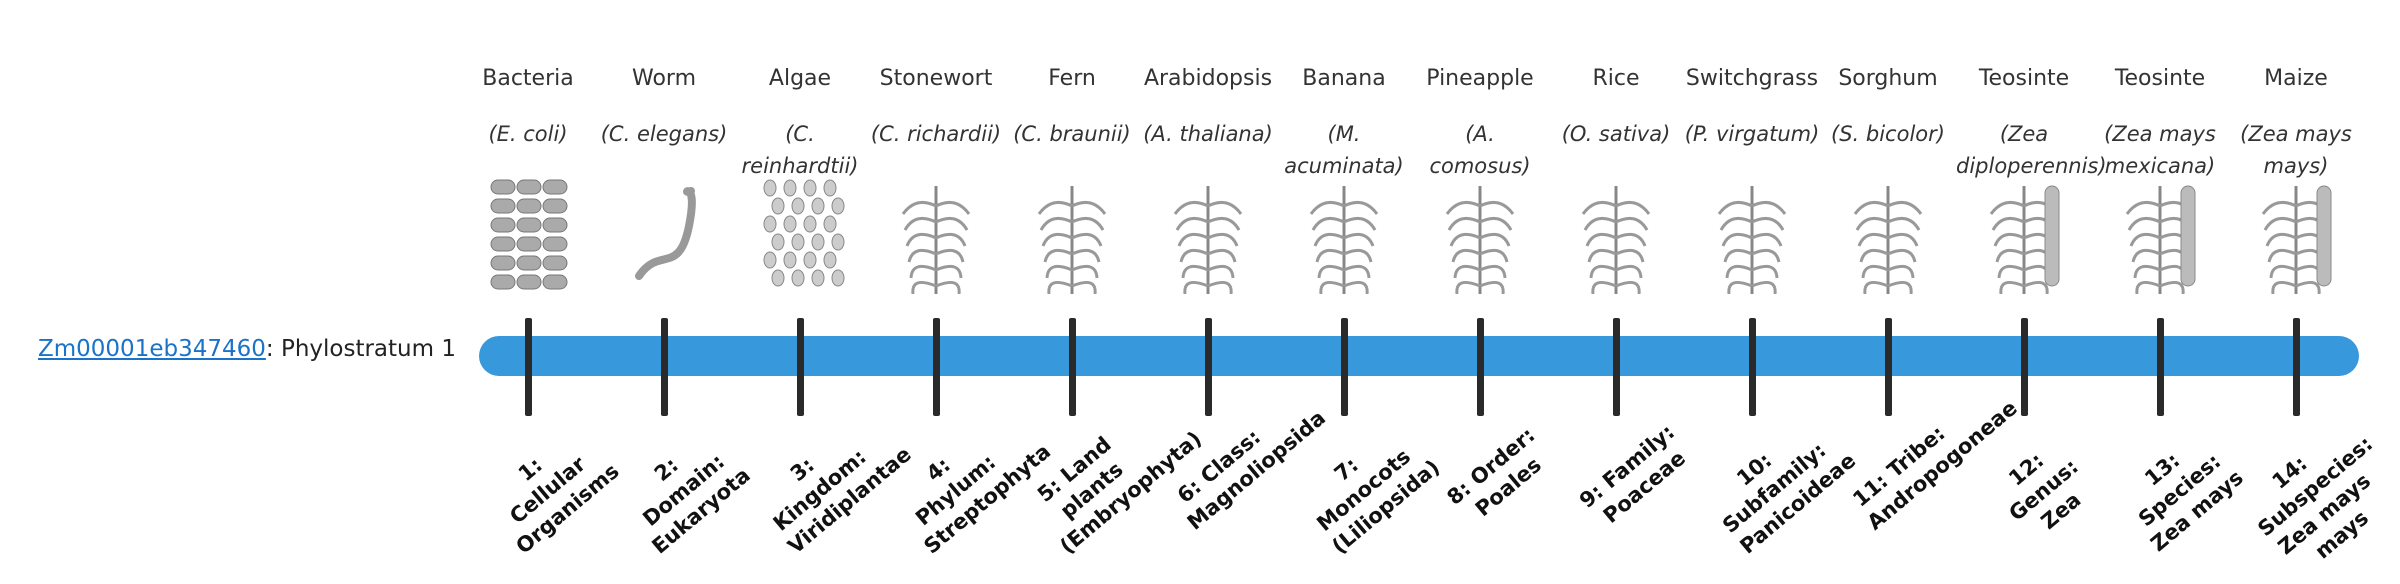 Image resolution: width=2400 pixels, height=584 pixels. I want to click on organism-name: Banana, so click(1344, 78).